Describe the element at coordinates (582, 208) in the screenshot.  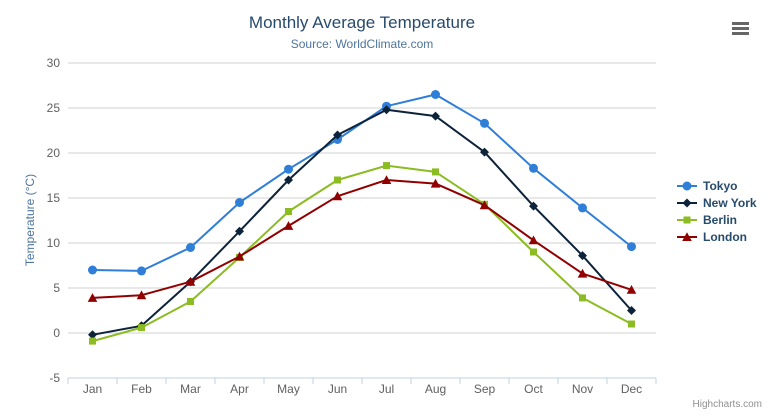
I see `data-point-tokyo-nov` at that location.